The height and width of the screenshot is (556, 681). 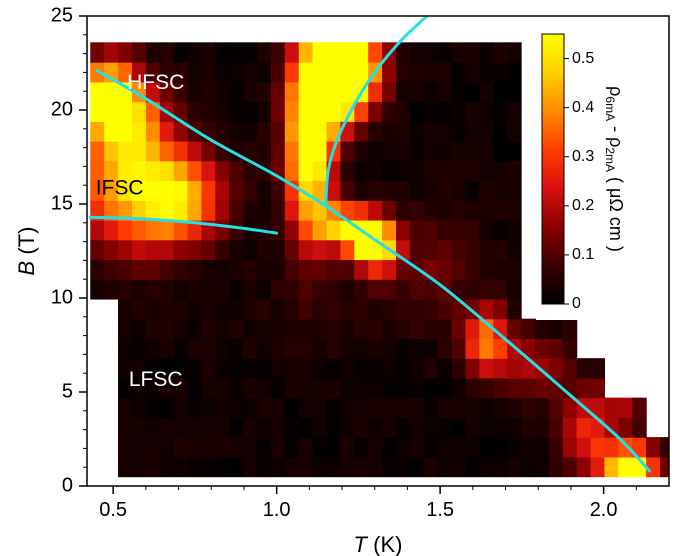 I want to click on y-tick-label: 0, so click(x=67, y=485).